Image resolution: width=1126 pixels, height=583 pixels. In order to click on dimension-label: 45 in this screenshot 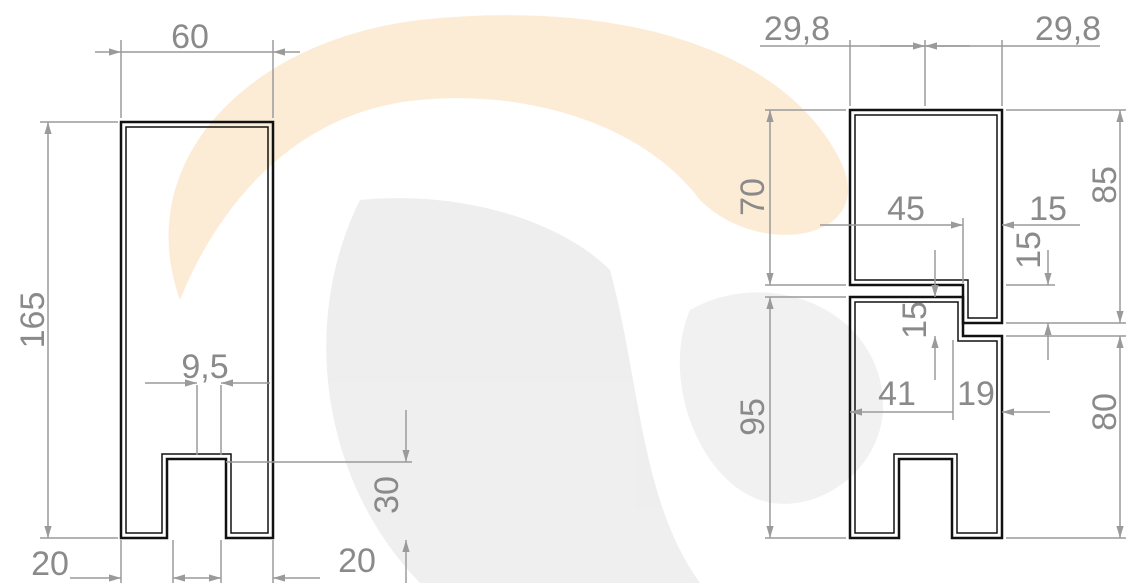, I will do `click(906, 209)`.